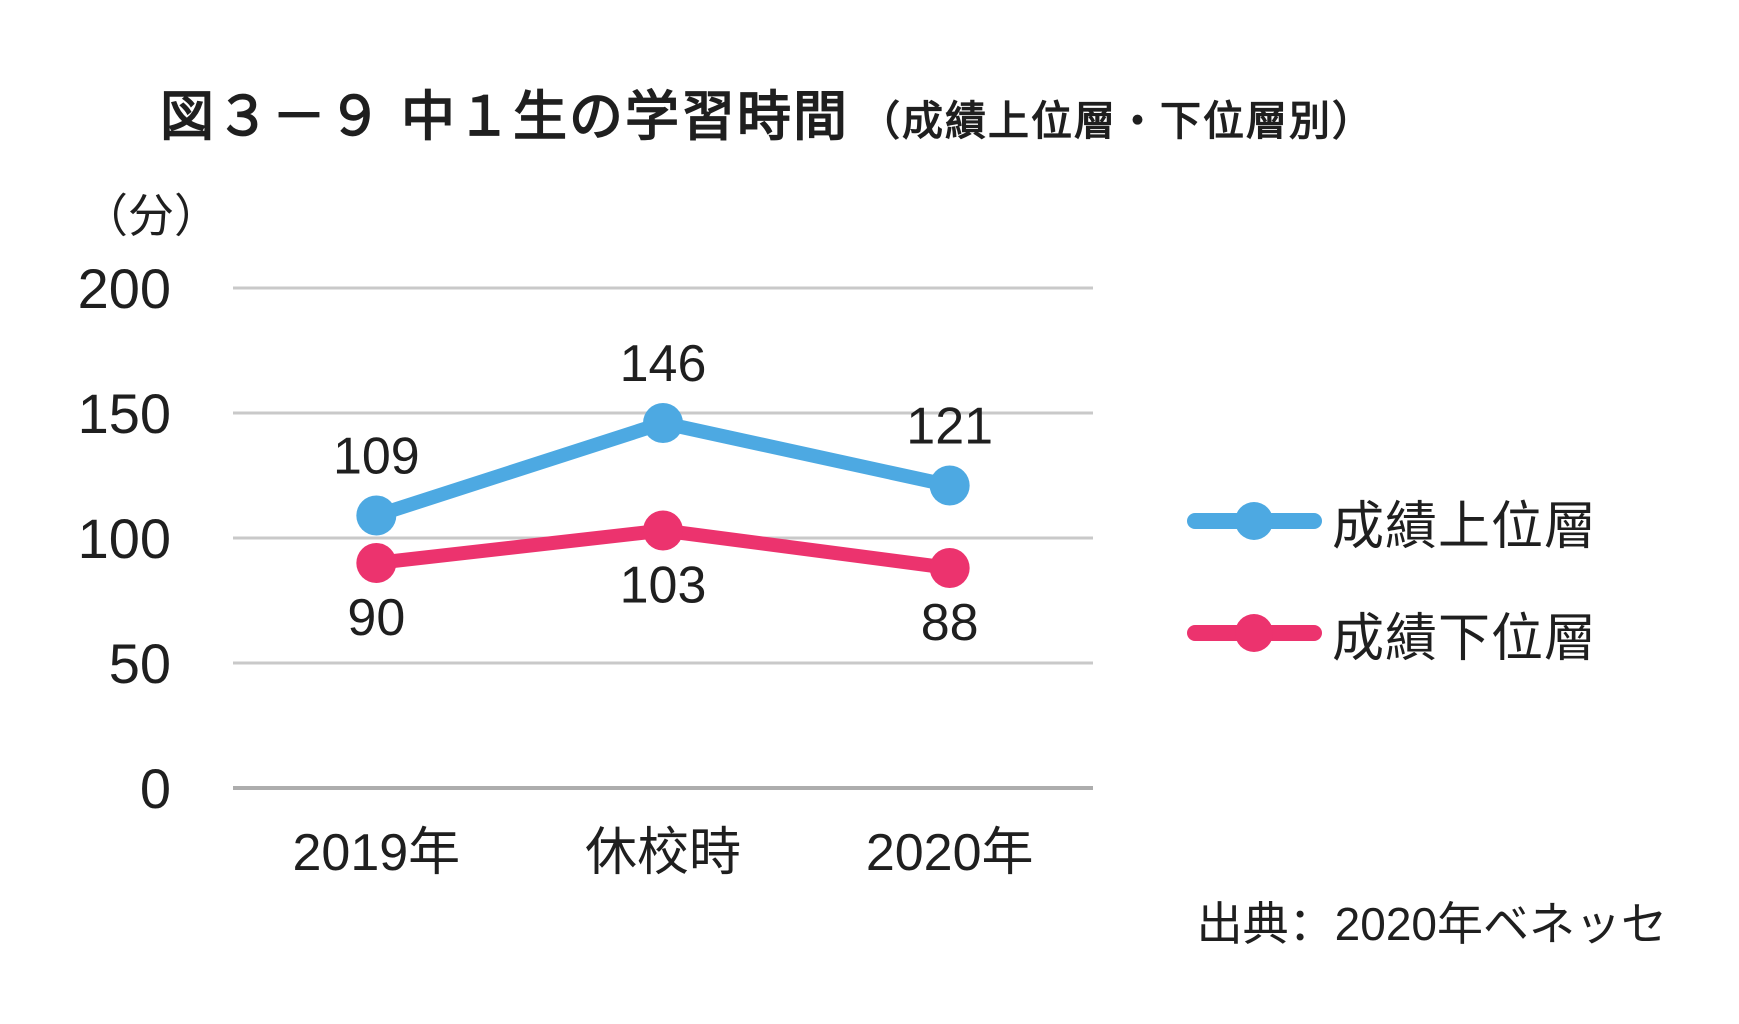 The height and width of the screenshot is (1024, 1739). Describe the element at coordinates (1465, 638) in the screenshot. I see `legend-label-lower-group: 成績下位層` at that location.